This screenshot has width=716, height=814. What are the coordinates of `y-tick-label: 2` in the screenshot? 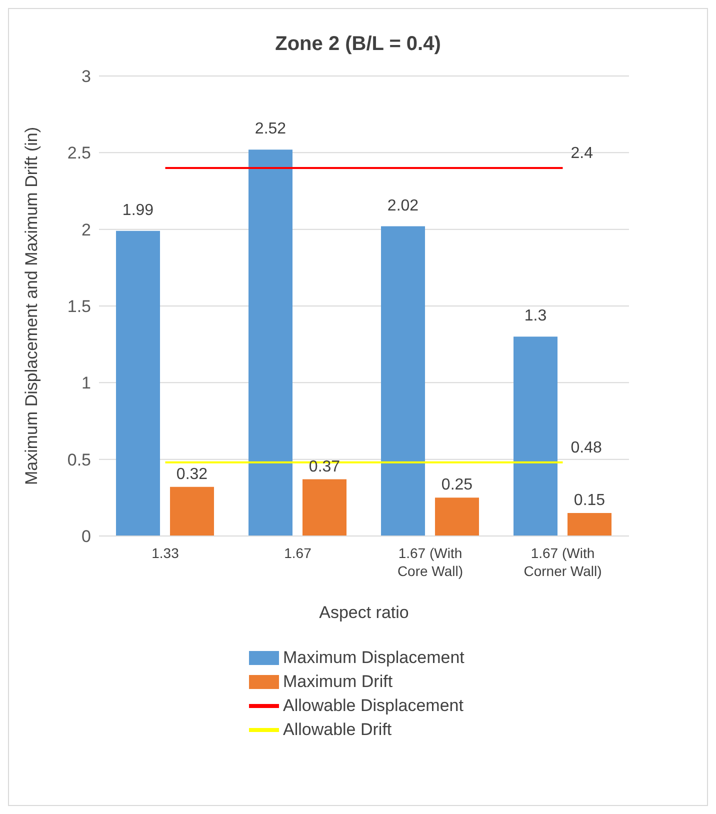 It's located at (86, 230).